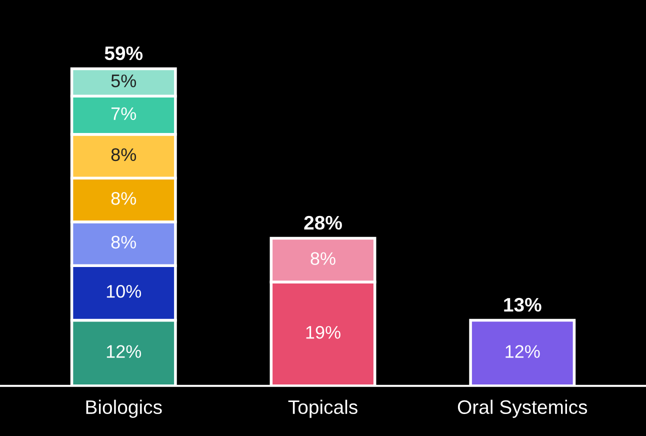  I want to click on data-label: 5%, so click(123, 81).